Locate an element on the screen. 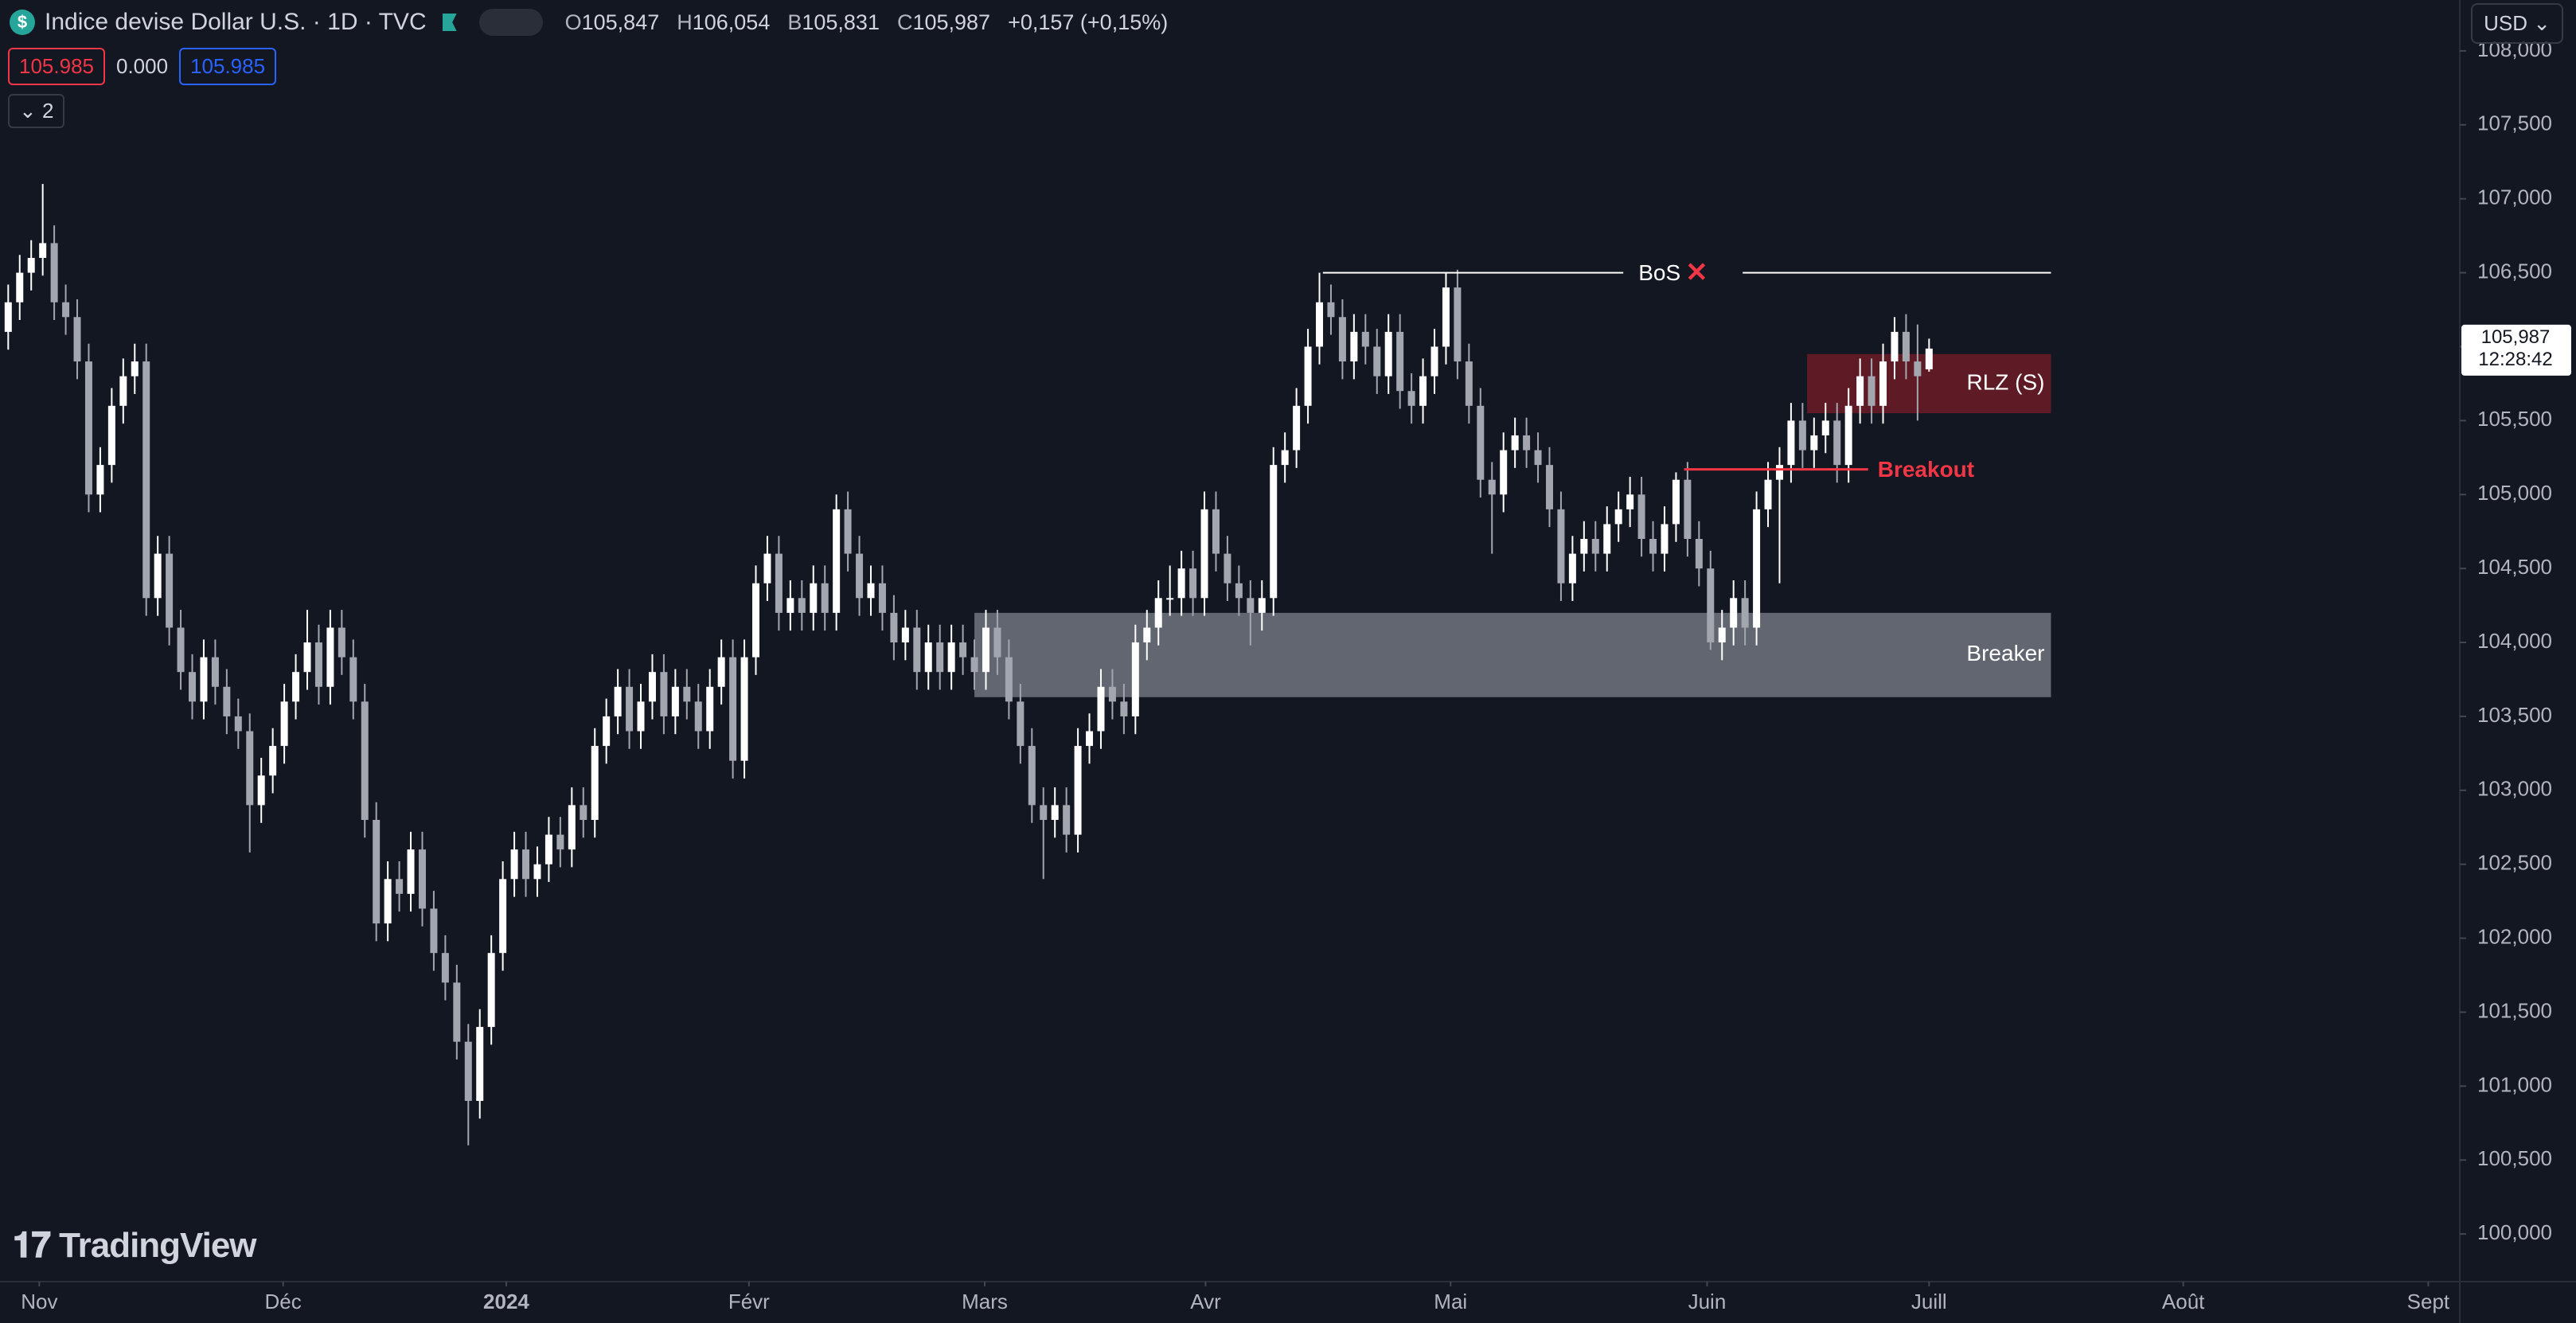 The width and height of the screenshot is (2576, 1323). x-tick-label: Juill is located at coordinates (1929, 1301).